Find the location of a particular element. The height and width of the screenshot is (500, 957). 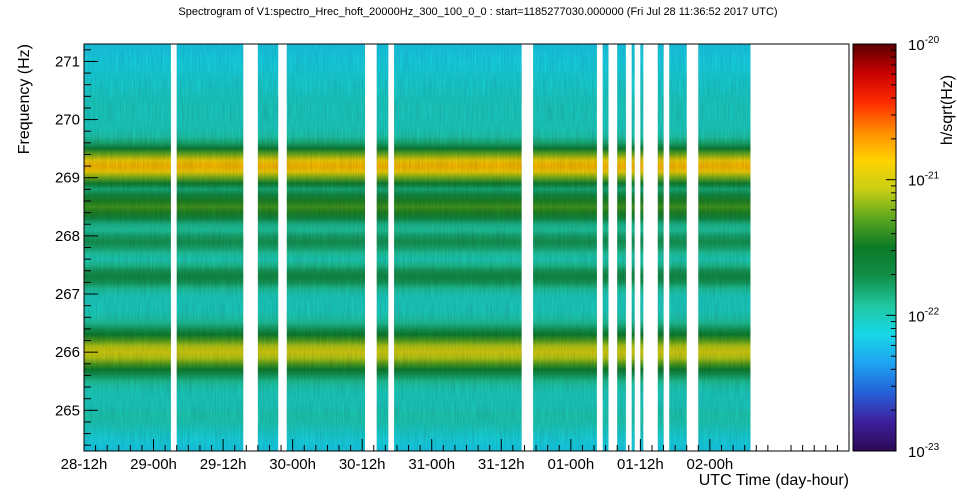

colorbar-tick-label: 10-20 is located at coordinates (924, 44).